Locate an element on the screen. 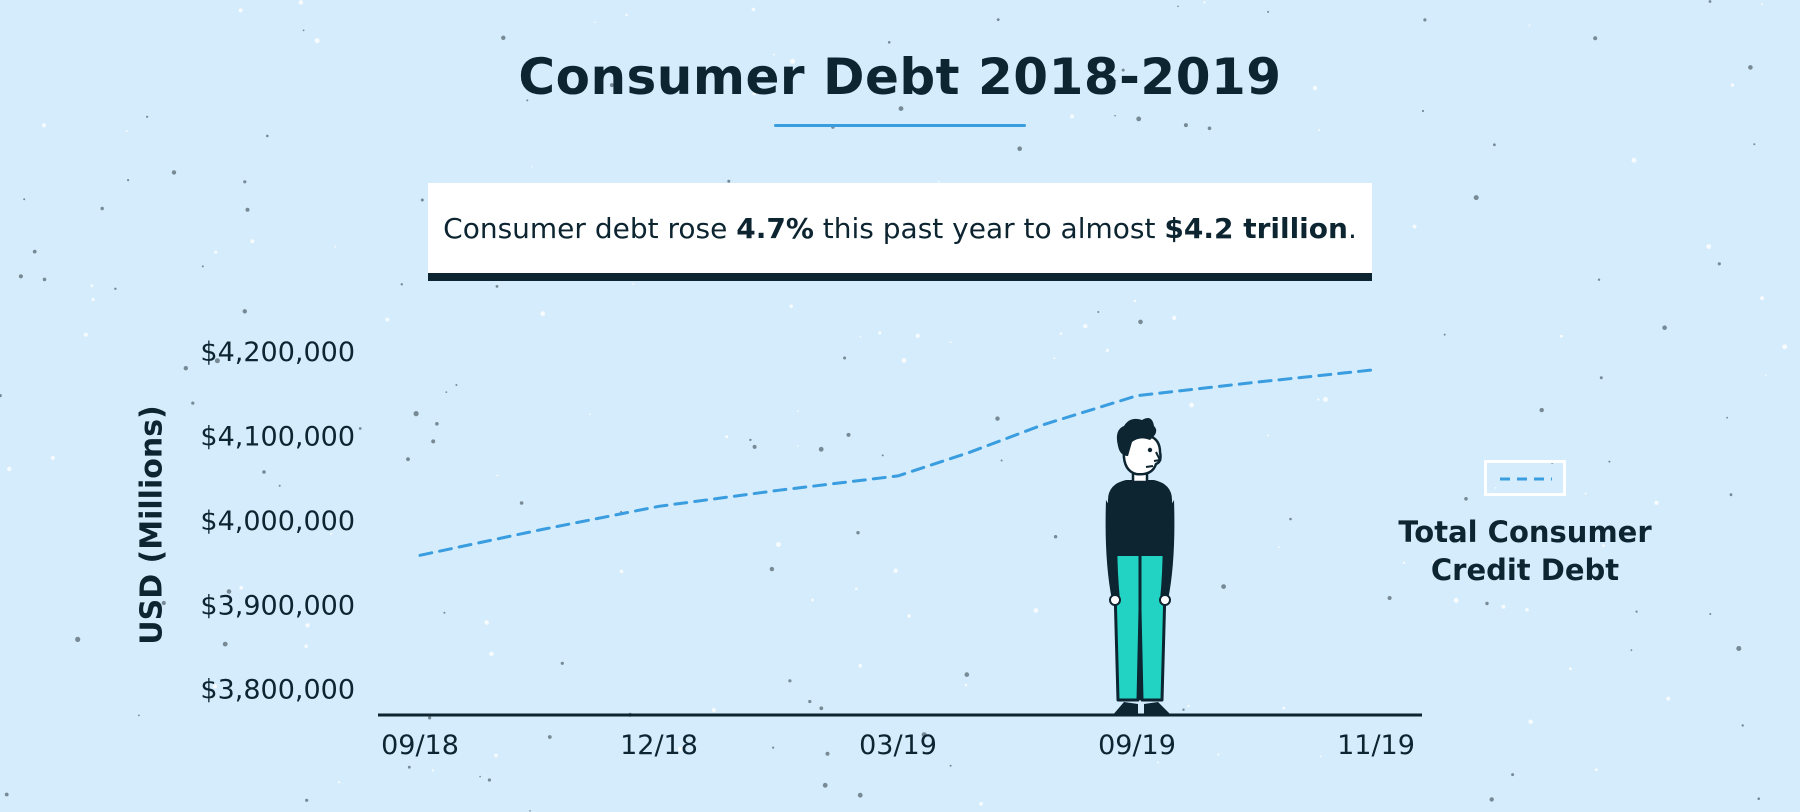  page-title: Consumer Debt 2018-2019 is located at coordinates (900, 77).